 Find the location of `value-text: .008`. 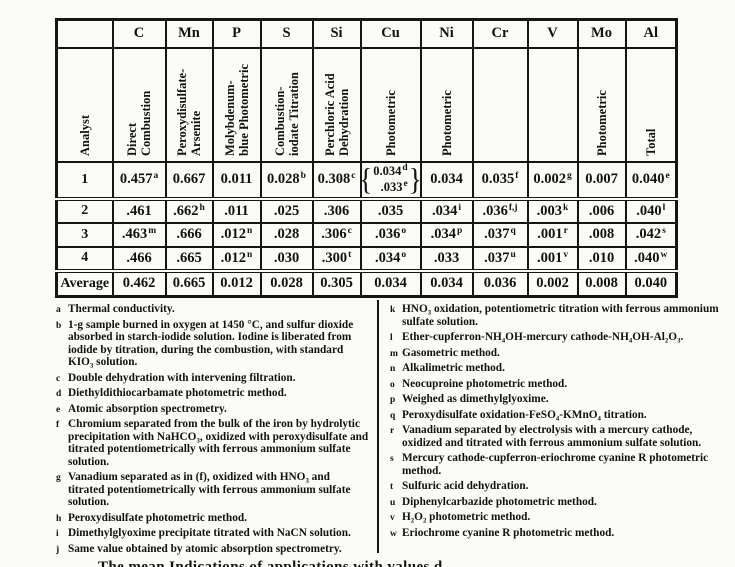

value-text: .008 is located at coordinates (601, 234).